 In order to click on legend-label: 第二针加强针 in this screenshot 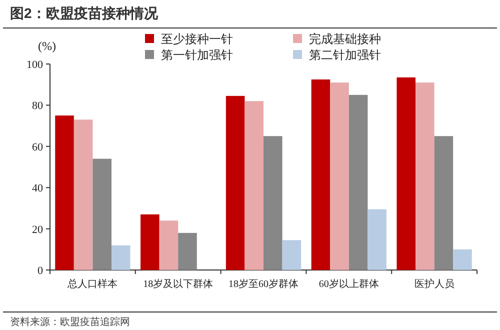, I will do `click(345, 55)`.